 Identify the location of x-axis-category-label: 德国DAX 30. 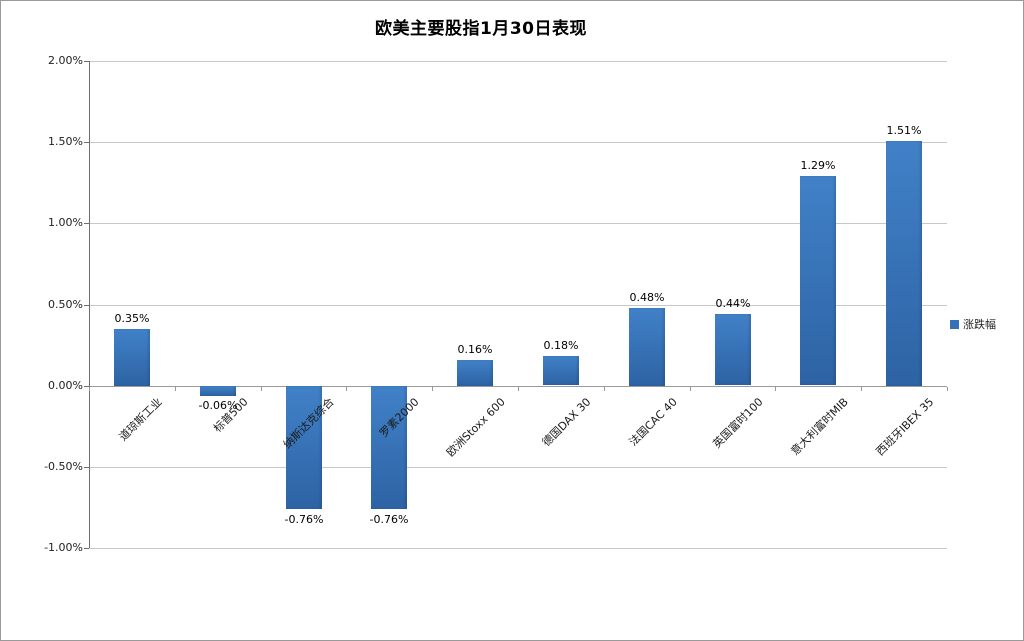
(566, 422).